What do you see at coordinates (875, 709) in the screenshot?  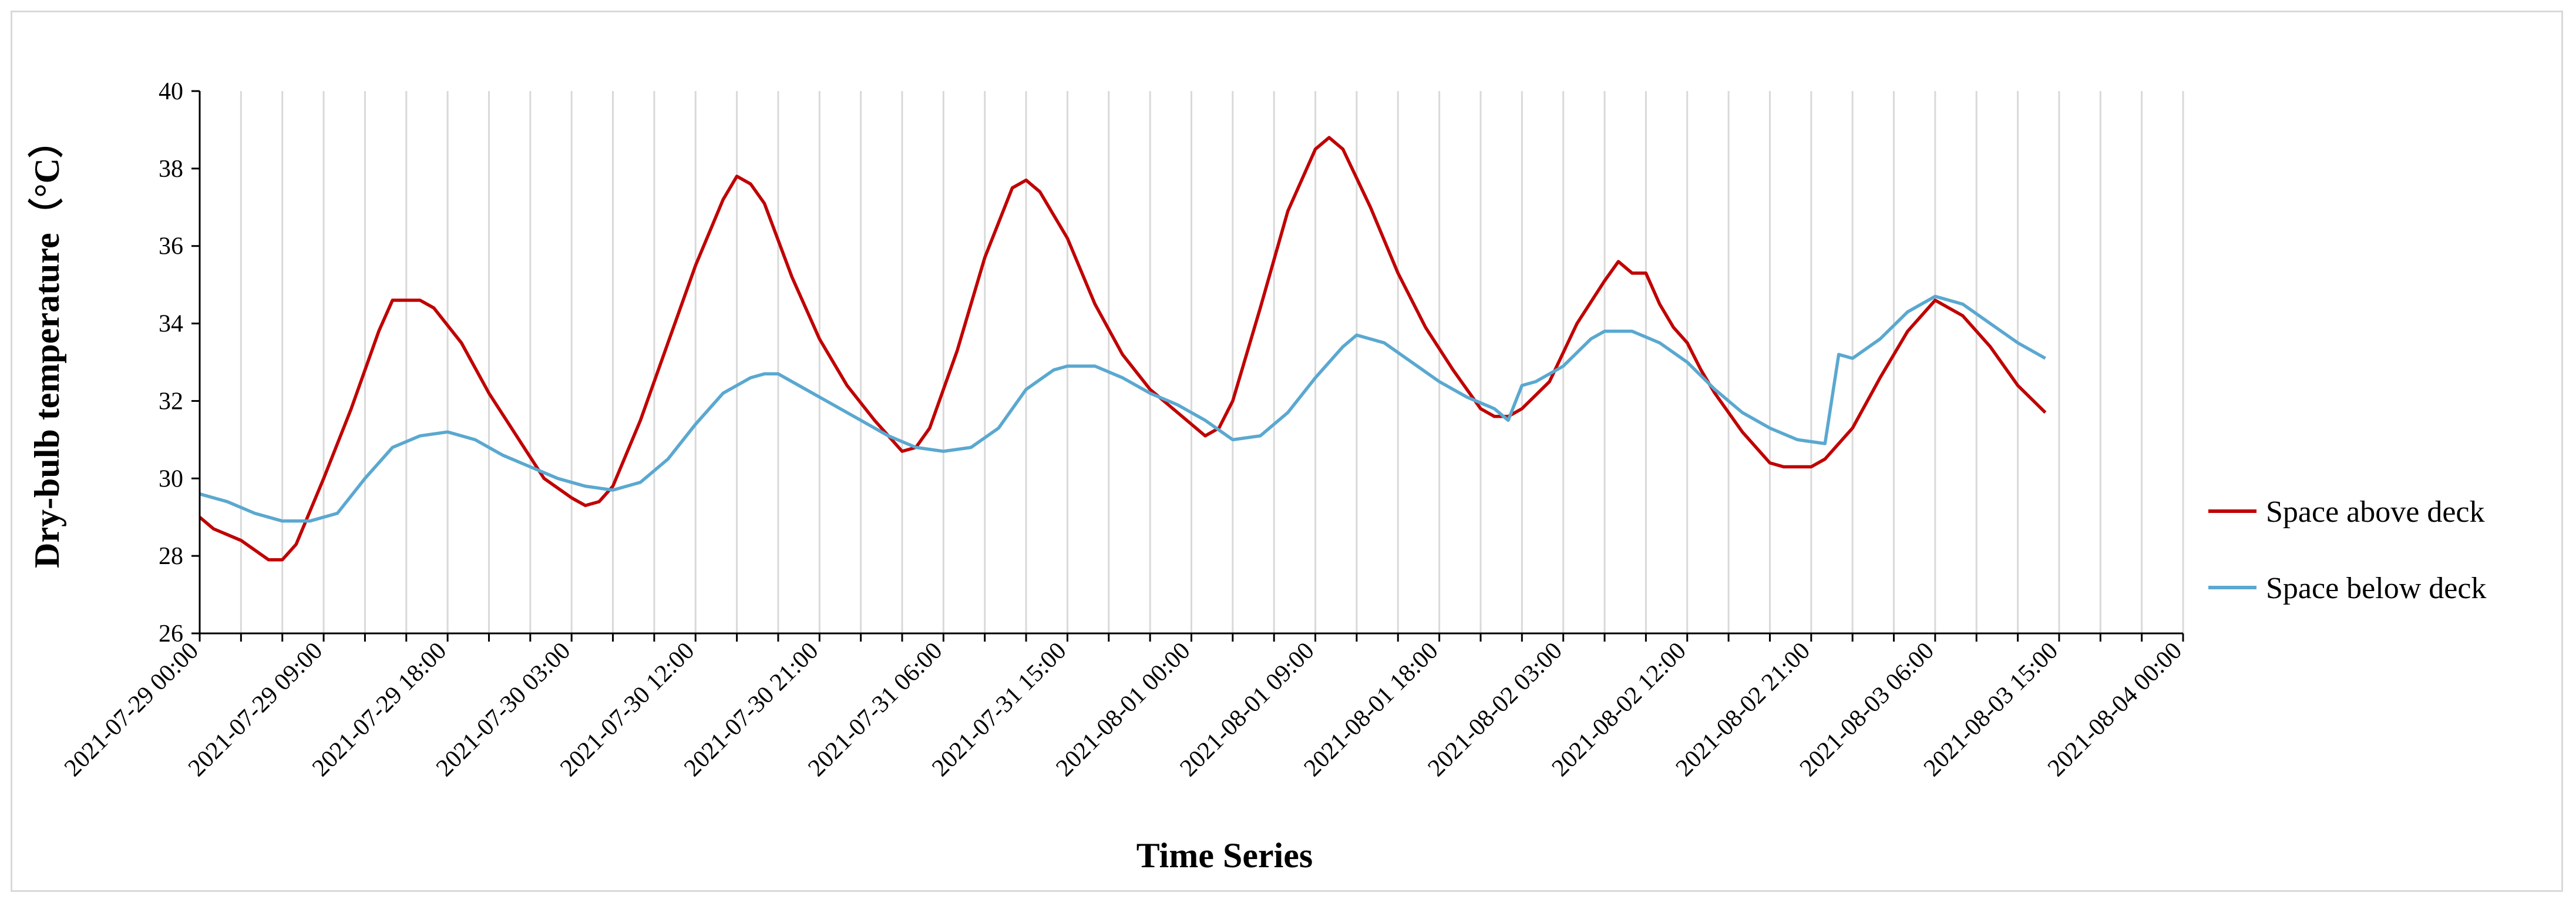 I see `x-tick-label: 2021-07-31 06:00` at bounding box center [875, 709].